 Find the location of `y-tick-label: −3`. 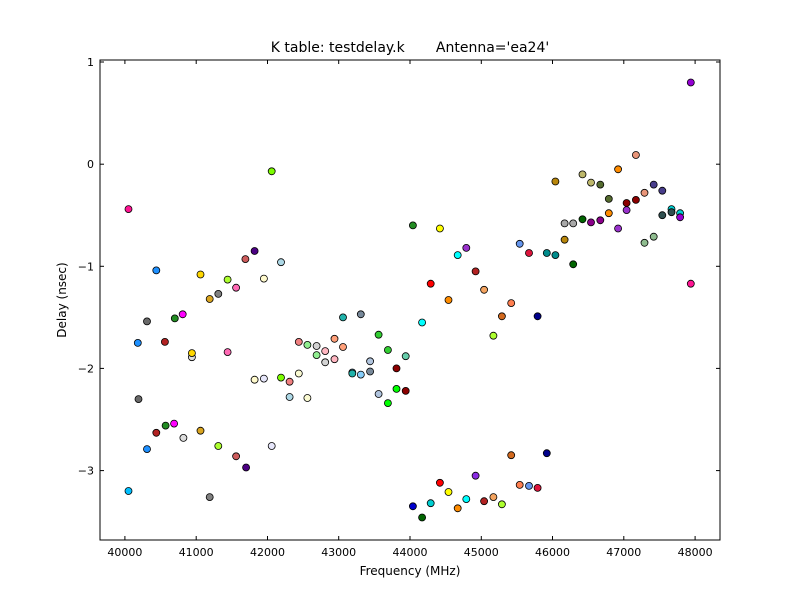

y-tick-label: −3 is located at coordinates (86, 471).